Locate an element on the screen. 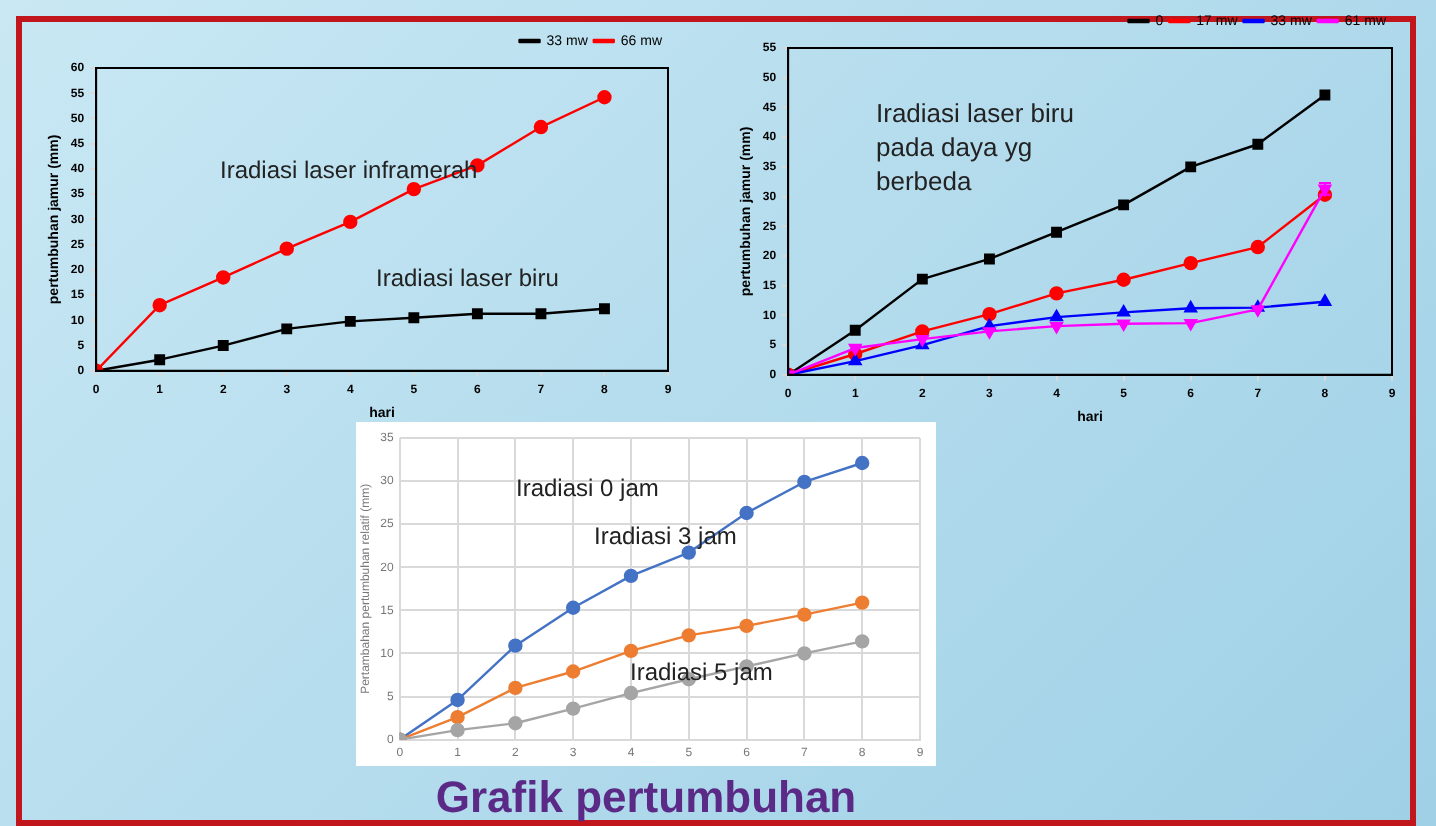  annotation: Iradiasi 5 jam is located at coordinates (702, 674).